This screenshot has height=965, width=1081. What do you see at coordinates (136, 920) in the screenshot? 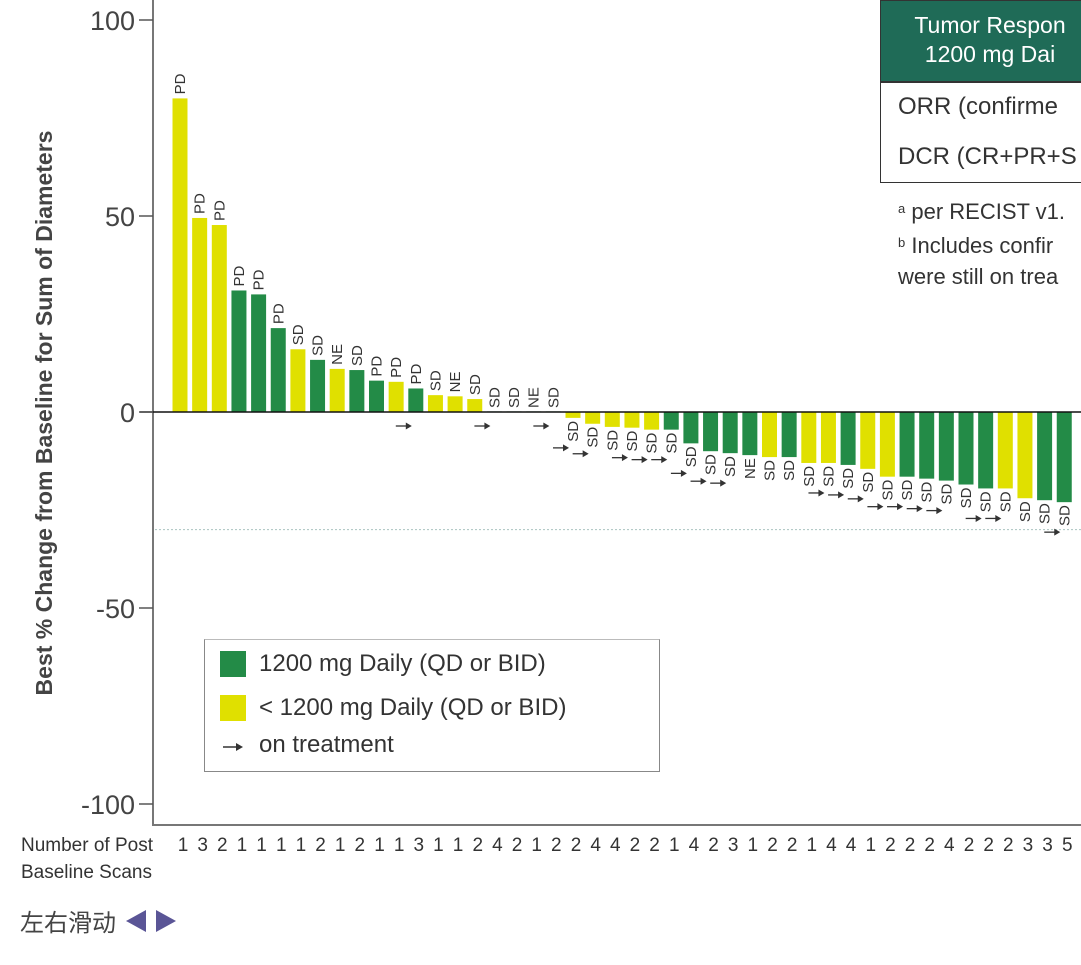
I see `triangle-left-icon` at bounding box center [136, 920].